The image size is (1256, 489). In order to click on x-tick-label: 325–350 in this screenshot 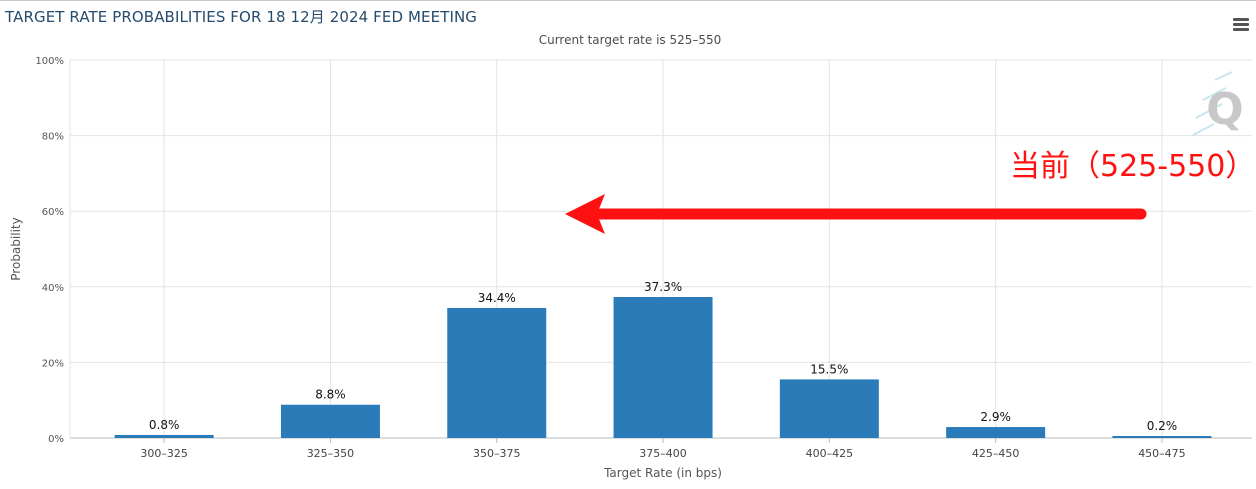, I will do `click(331, 453)`.